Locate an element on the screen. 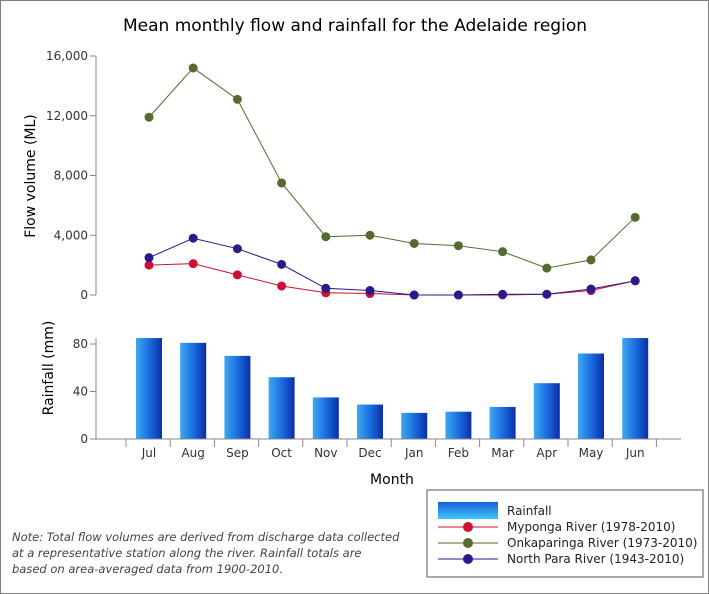 This screenshot has width=709, height=594. flow-tick-label: 8,000 is located at coordinates (71, 176).